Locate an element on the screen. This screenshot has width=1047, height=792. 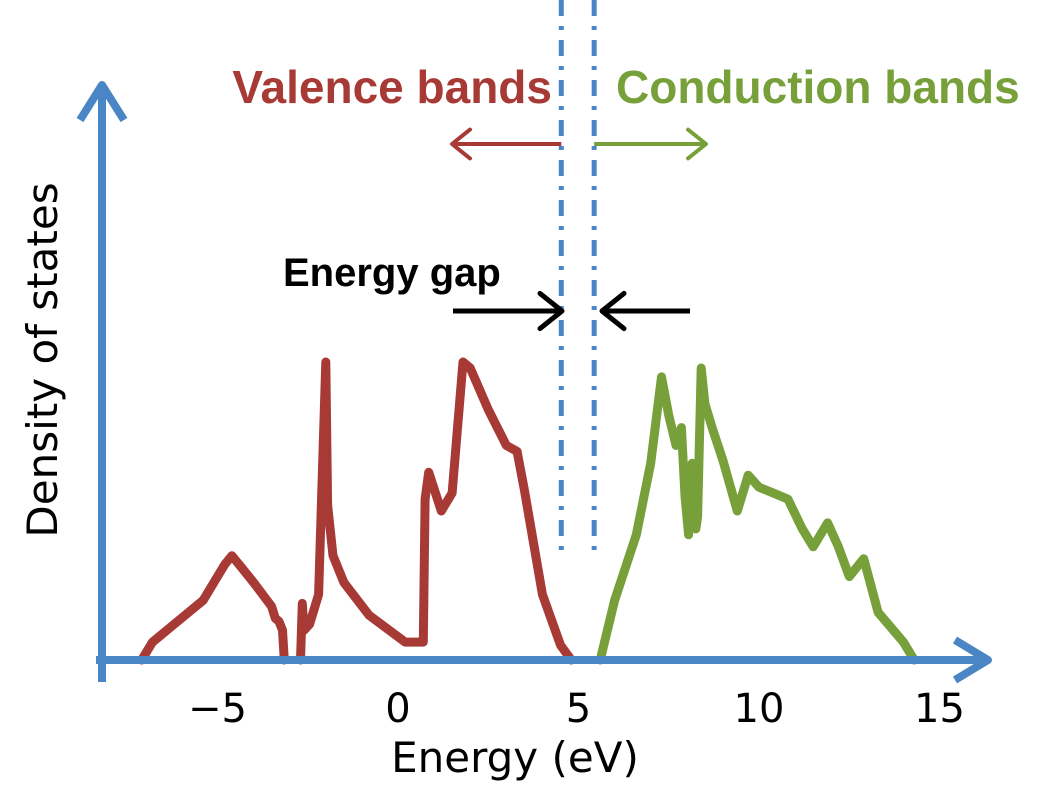
gap-arrow-right is located at coordinates (644, 311).